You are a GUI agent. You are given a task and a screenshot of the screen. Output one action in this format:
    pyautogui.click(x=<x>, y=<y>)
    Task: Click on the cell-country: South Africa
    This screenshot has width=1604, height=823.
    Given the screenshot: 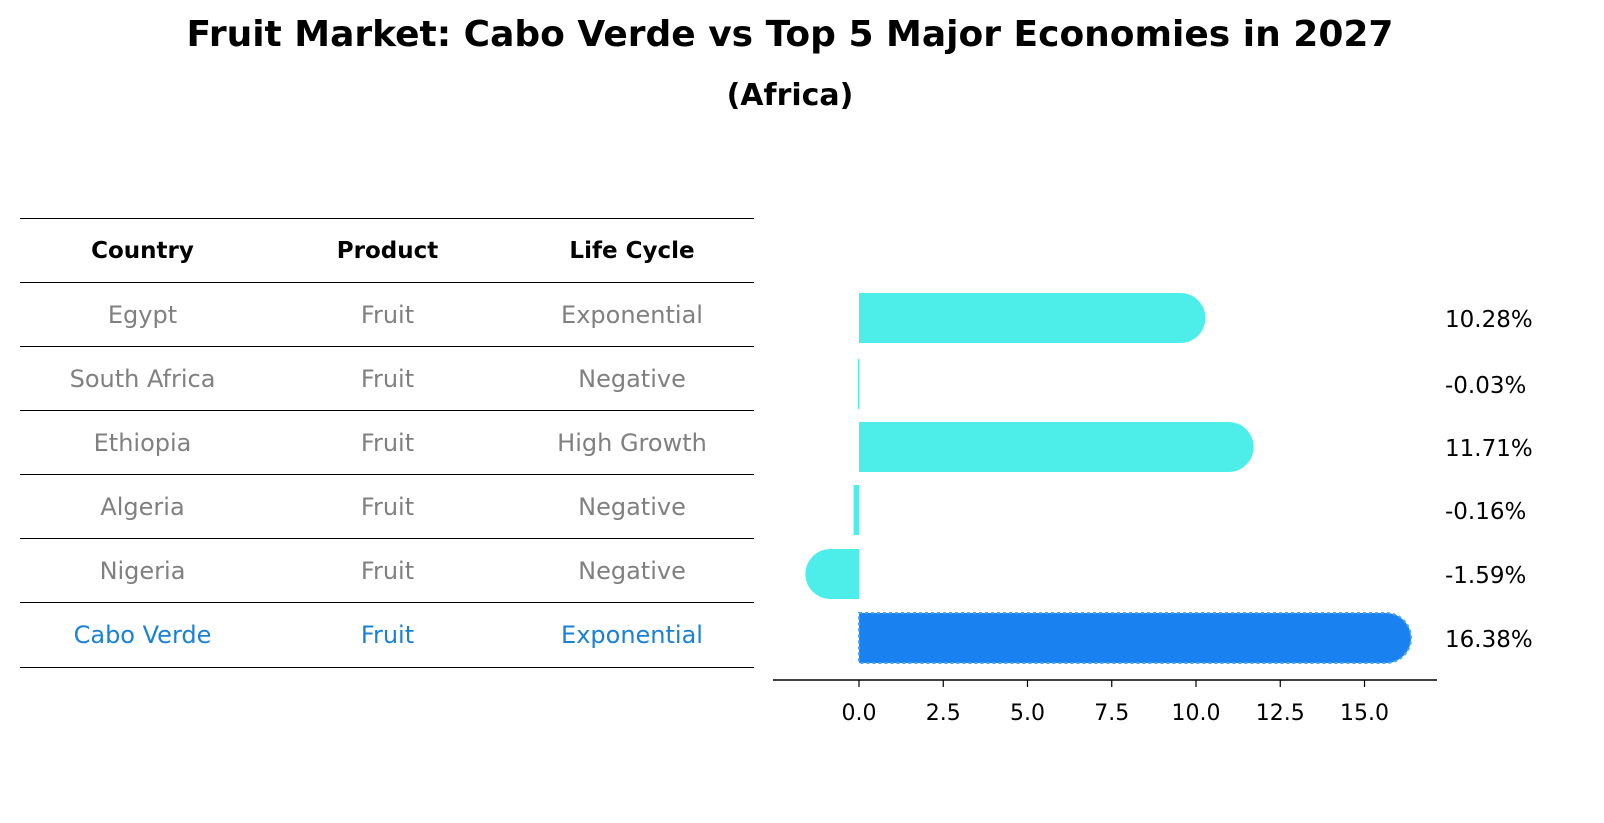 What is the action you would take?
    pyautogui.click(x=142, y=378)
    